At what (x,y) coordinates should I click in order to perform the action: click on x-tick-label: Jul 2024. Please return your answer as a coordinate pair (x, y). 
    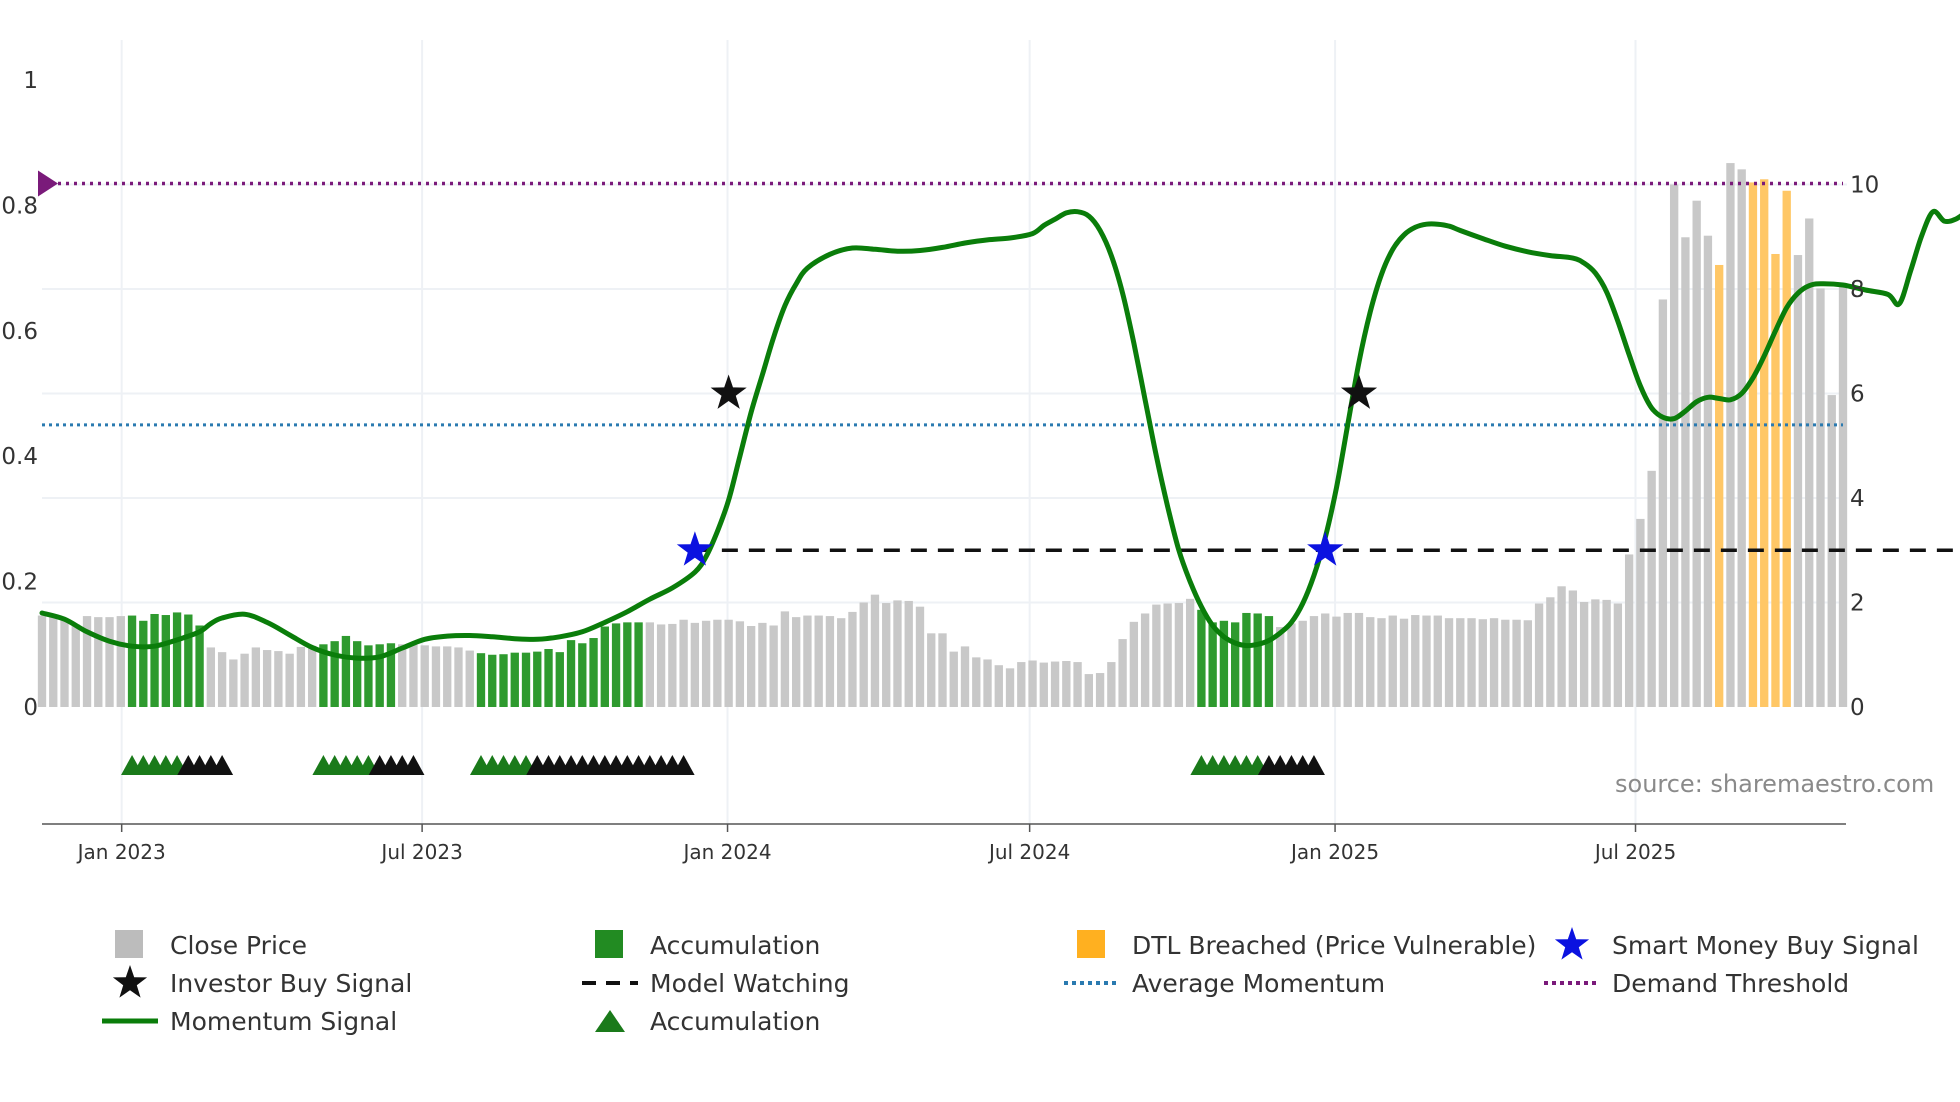
    Looking at the image, I should click on (1028, 852).